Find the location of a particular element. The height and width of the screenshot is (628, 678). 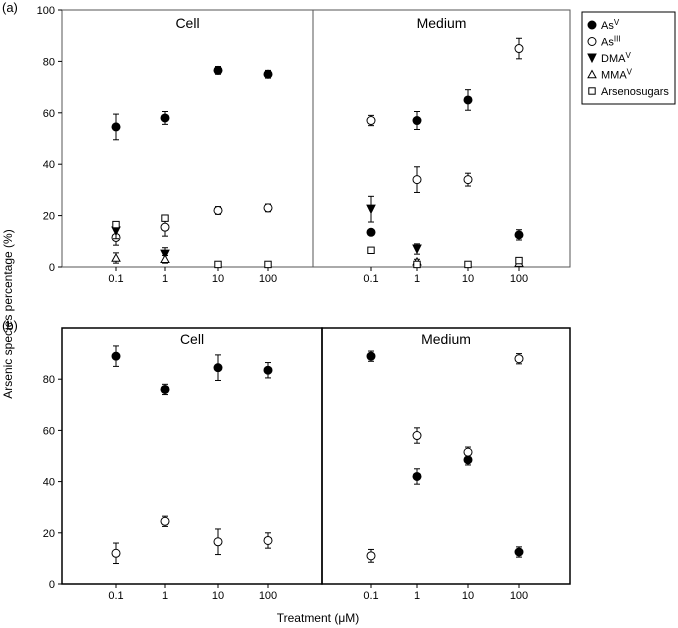

legend-label-superscript: III is located at coordinates (617, 39).